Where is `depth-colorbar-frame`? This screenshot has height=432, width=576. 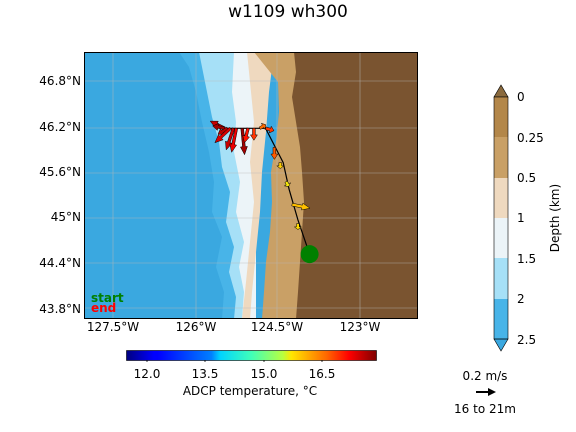
depth-colorbar-frame is located at coordinates (501, 218).